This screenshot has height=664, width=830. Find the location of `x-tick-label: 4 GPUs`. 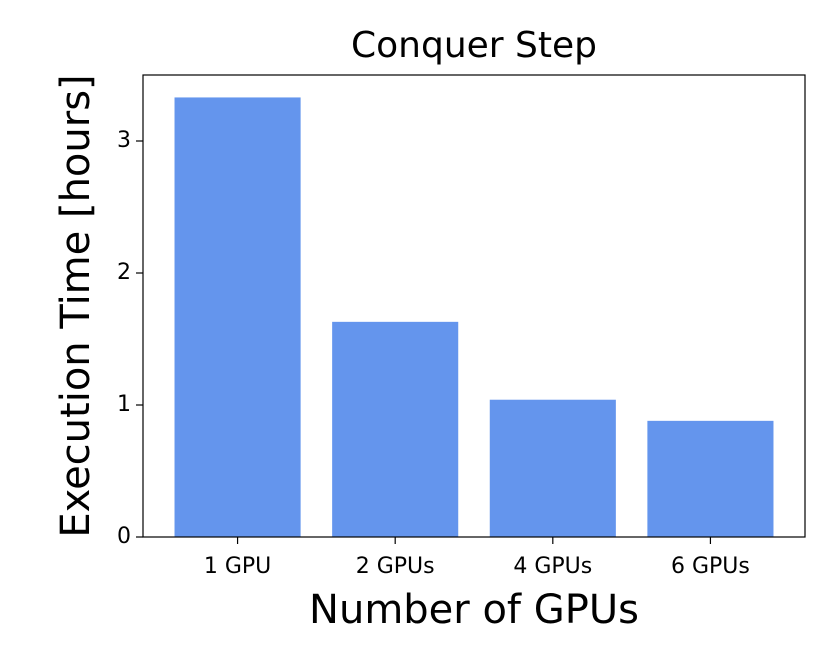

x-tick-label: 4 GPUs is located at coordinates (552, 566).